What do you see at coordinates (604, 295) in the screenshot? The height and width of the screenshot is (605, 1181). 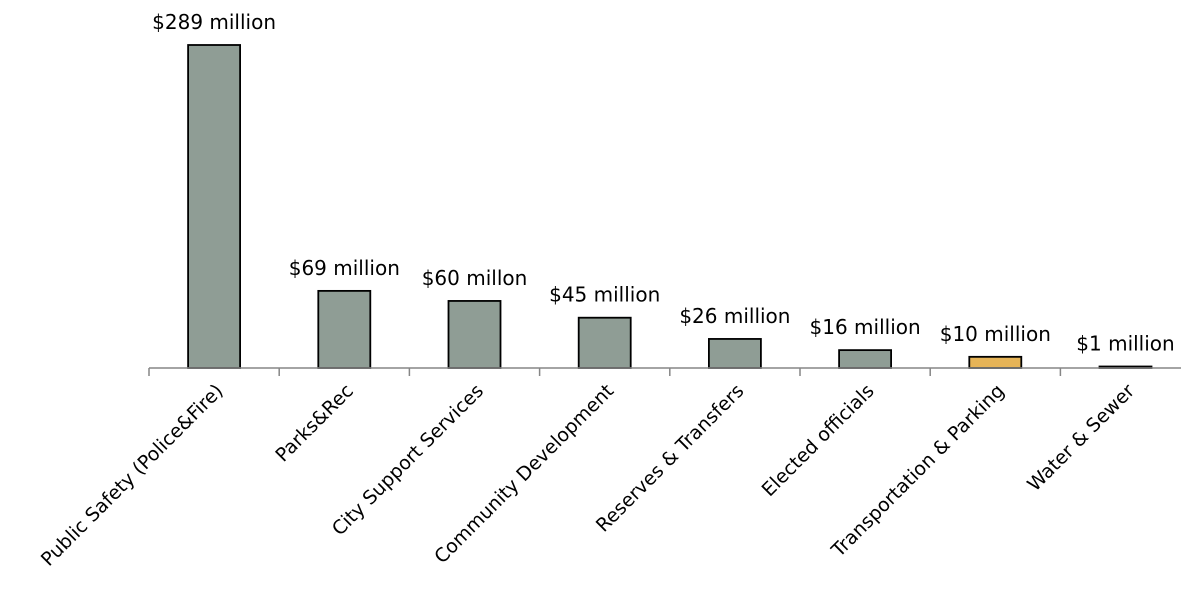 I see `data-label: $45 million` at bounding box center [604, 295].